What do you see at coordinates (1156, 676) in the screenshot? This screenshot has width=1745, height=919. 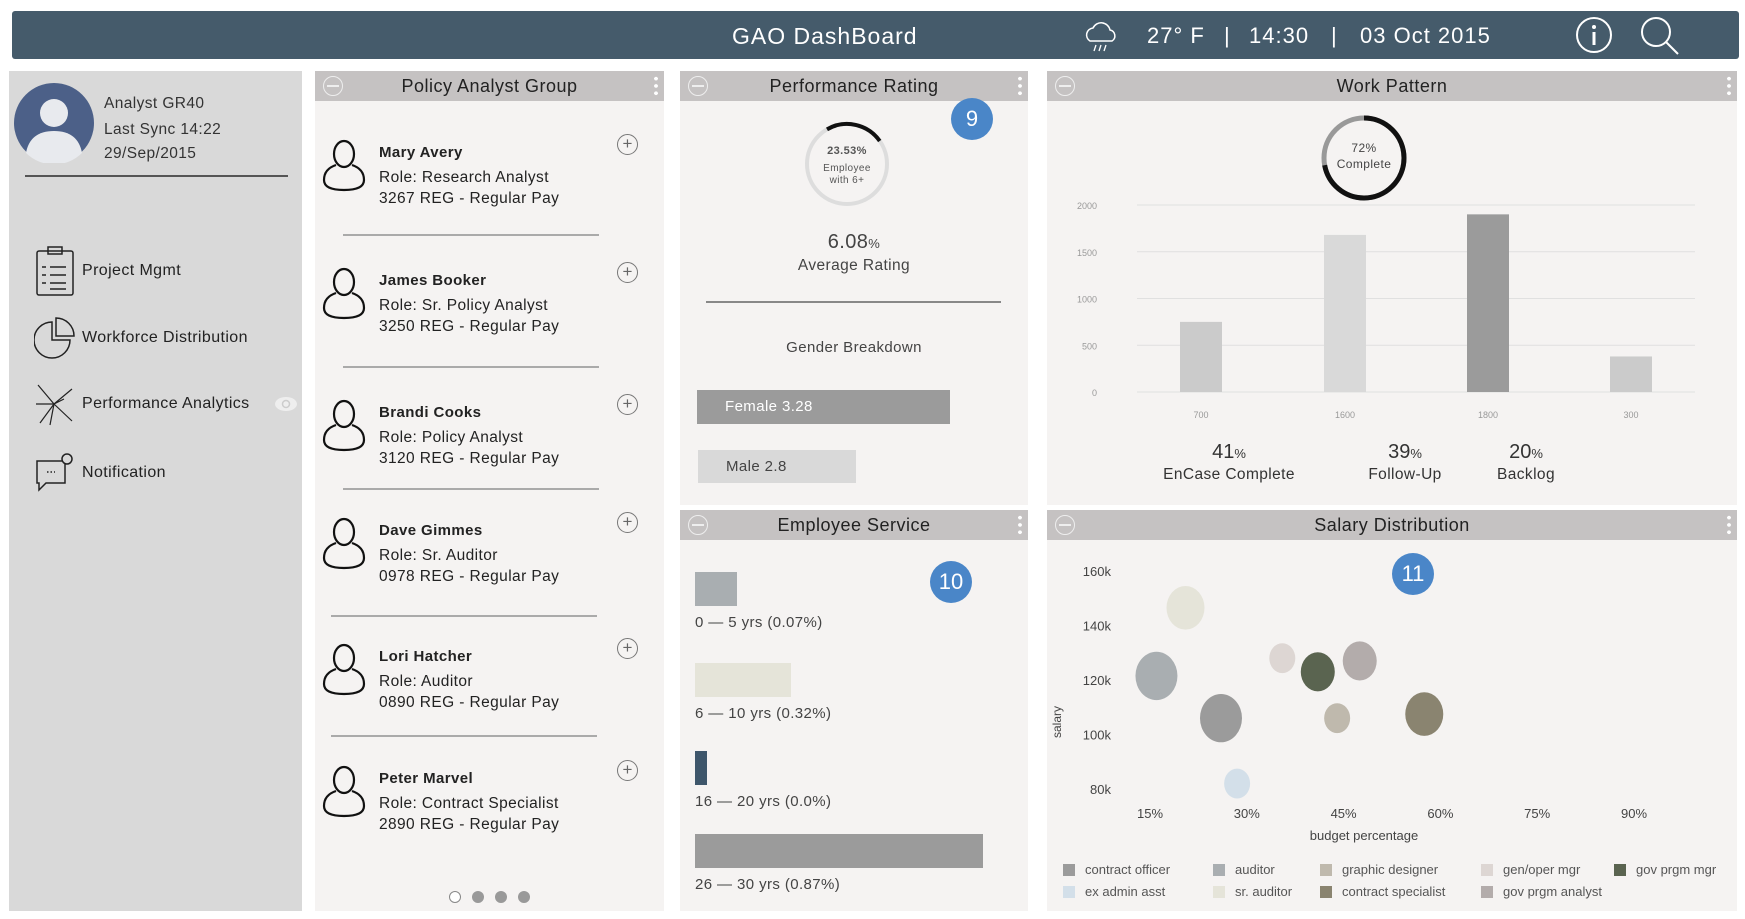 I see `bubble-auditor` at bounding box center [1156, 676].